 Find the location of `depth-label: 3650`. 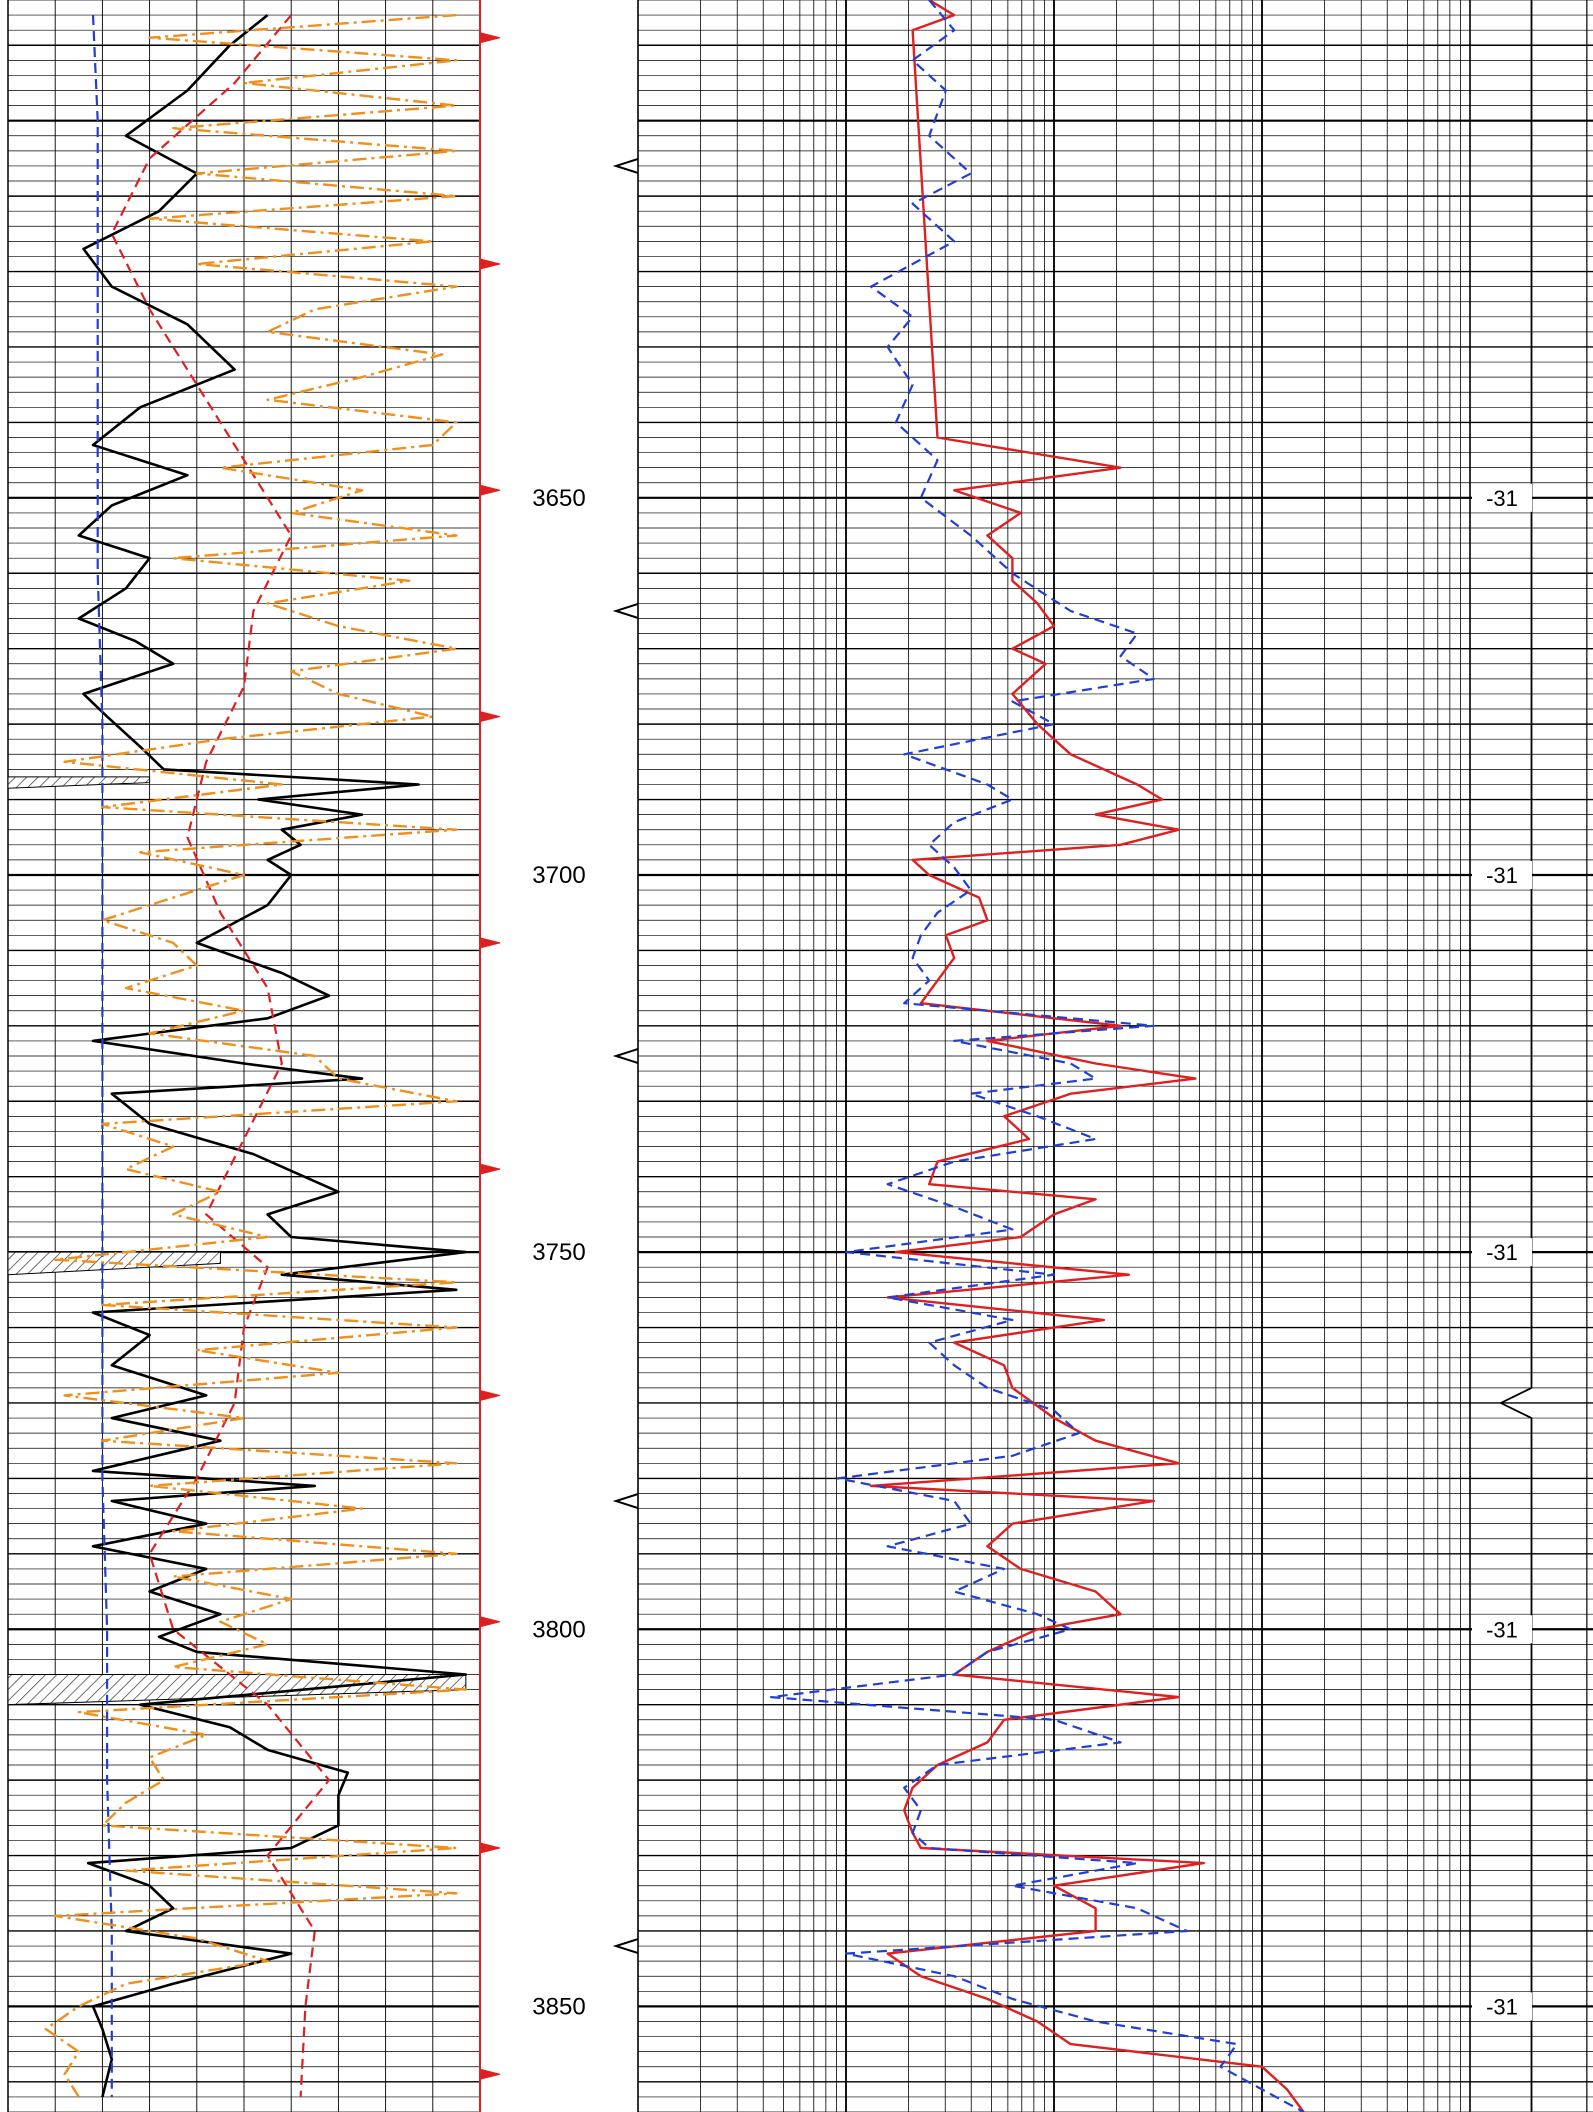

depth-label: 3650 is located at coordinates (558, 498).